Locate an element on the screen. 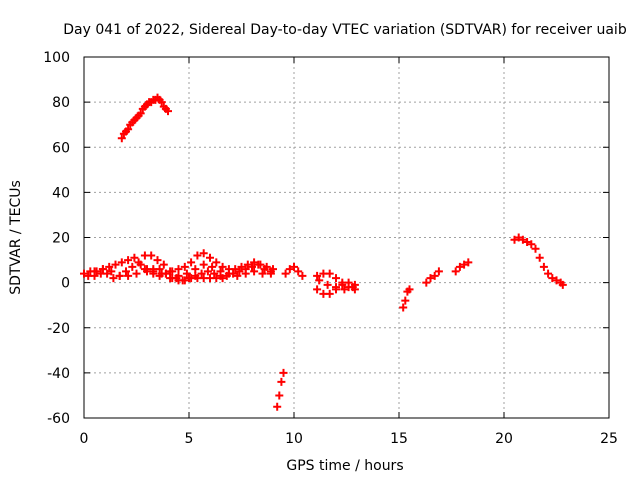 The image size is (640, 480). y-tick-label: 20 is located at coordinates (61, 239).